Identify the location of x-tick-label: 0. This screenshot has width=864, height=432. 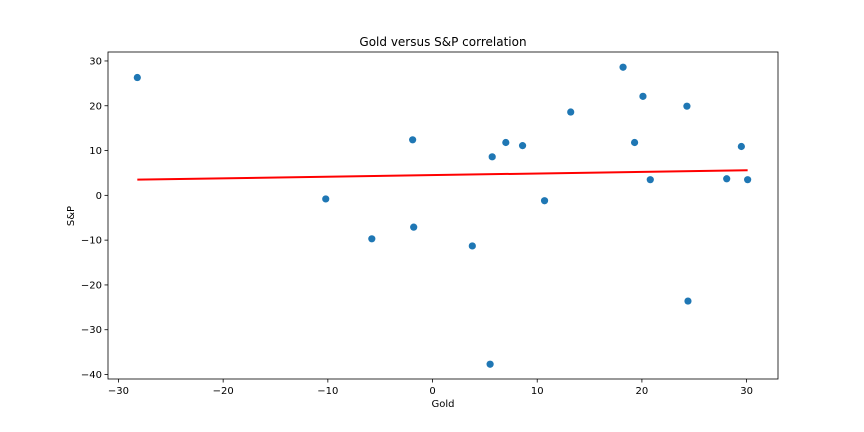
(432, 391).